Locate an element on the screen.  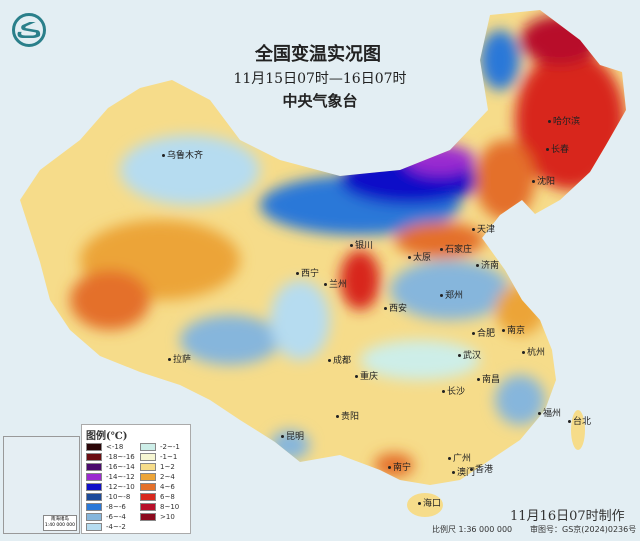
city-label: 贵阳 is located at coordinates (347, 415).